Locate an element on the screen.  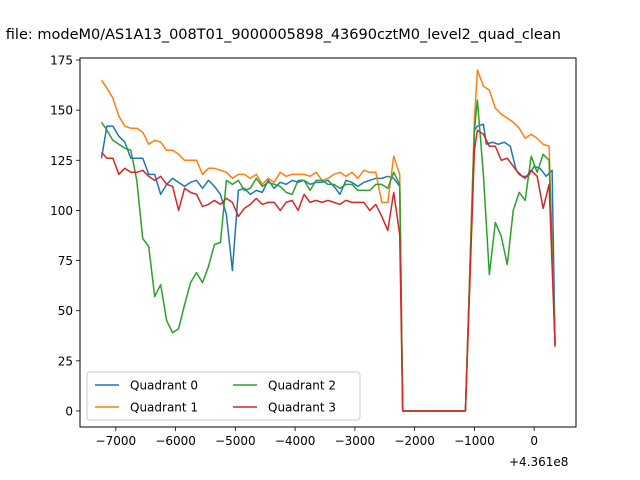
y-tick-label: 0 is located at coordinates (69, 411).